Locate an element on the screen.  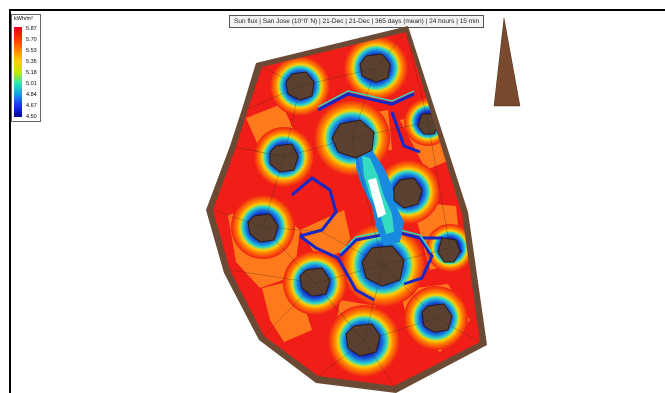
legend-label: 5.70 is located at coordinates (31, 40).